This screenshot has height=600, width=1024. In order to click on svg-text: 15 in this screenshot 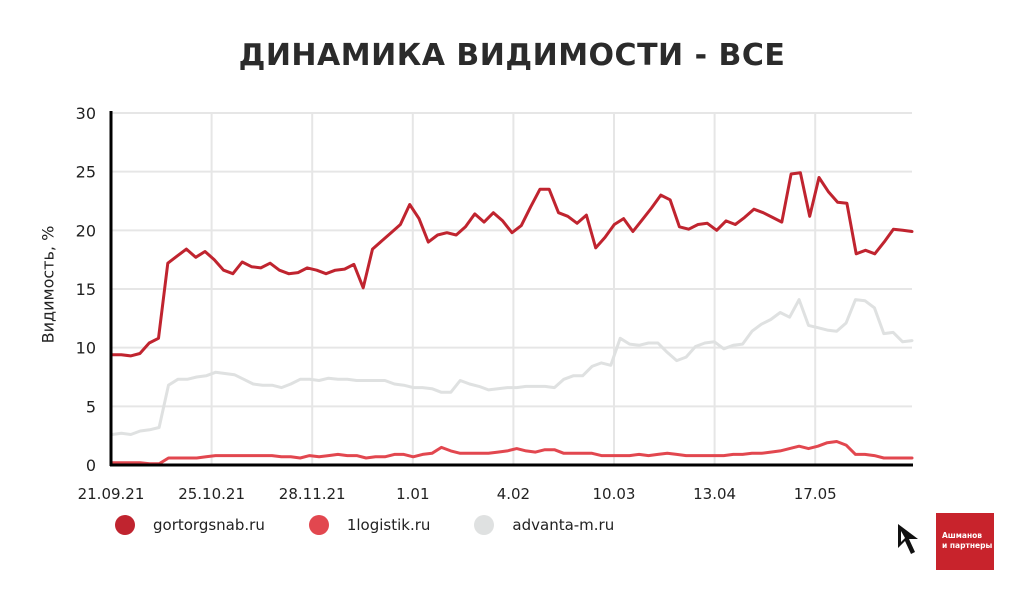, I will do `click(86, 289)`.